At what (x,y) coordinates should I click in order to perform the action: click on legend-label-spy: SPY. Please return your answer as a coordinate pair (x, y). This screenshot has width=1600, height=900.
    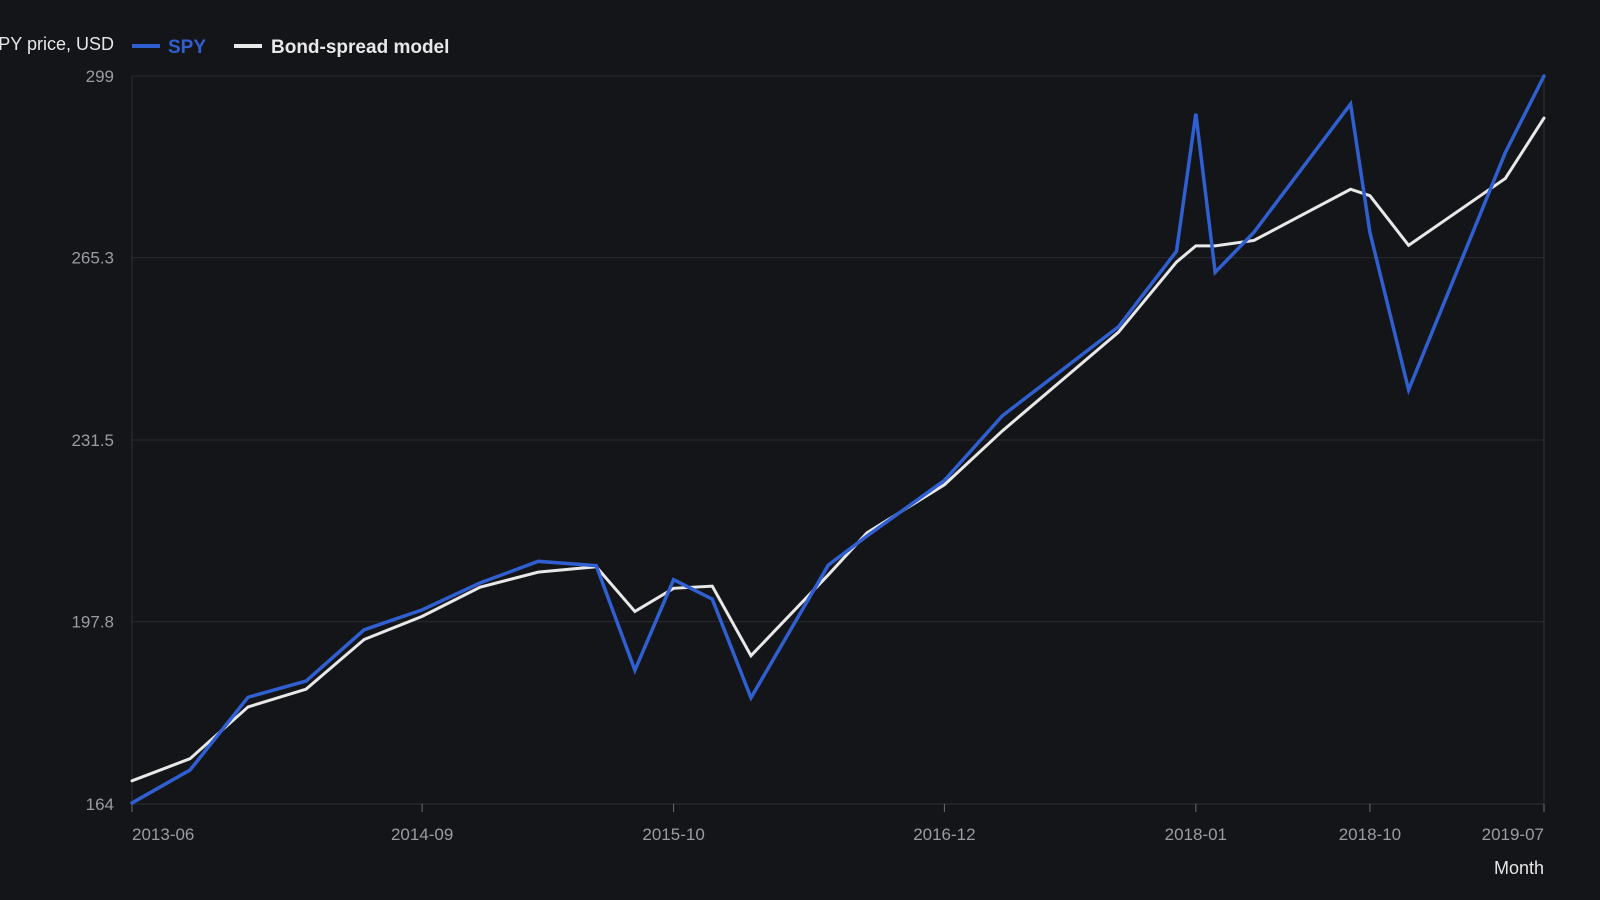
    Looking at the image, I should click on (187, 47).